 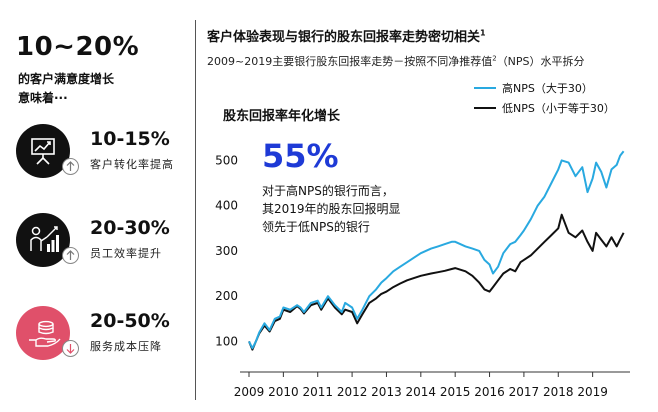 What do you see at coordinates (524, 392) in the screenshot?
I see `x-tick-label: 2017` at bounding box center [524, 392].